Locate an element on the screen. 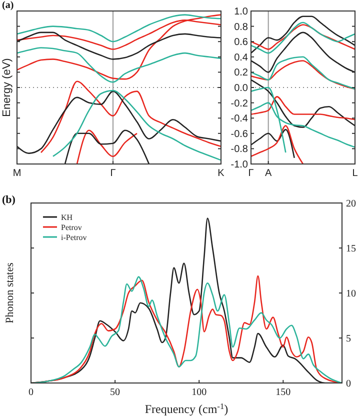 The image size is (359, 419). y-tick-label: -0.8 is located at coordinates (239, 150).